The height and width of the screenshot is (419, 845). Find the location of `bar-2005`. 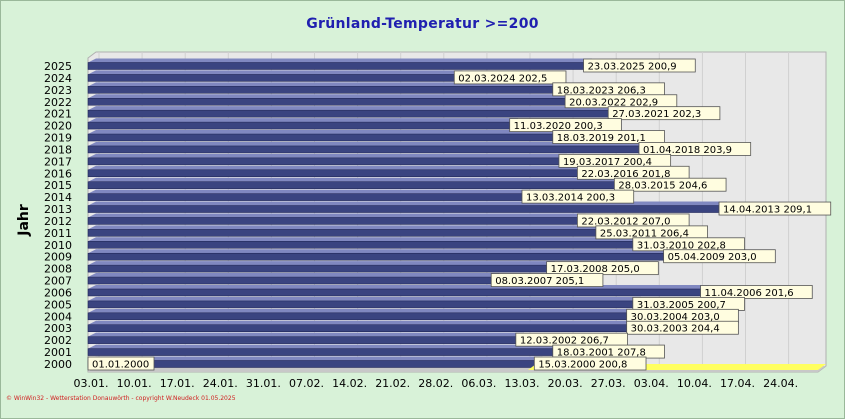

bar-2005 is located at coordinates (364, 302).